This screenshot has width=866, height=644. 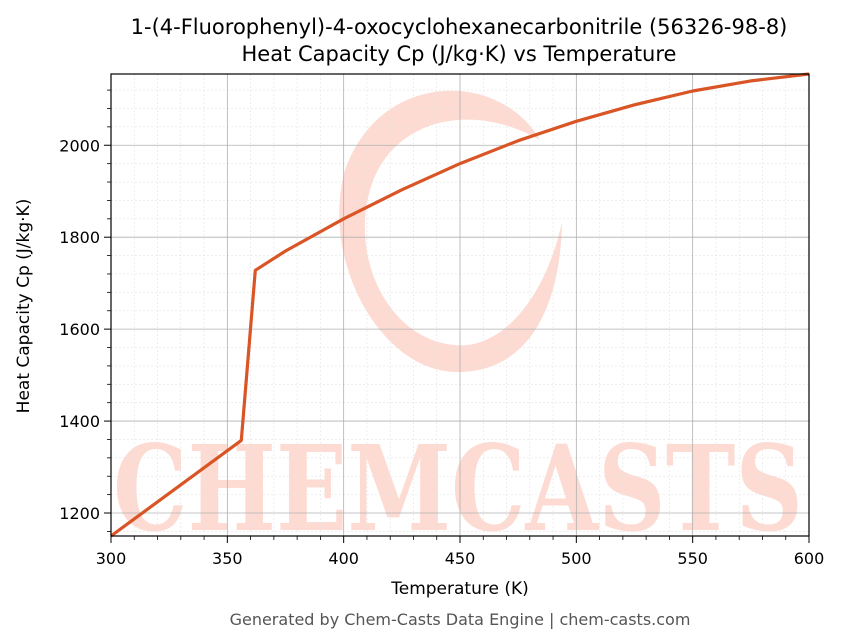 I want to click on y-tick-label: 2000, so click(x=79, y=145).